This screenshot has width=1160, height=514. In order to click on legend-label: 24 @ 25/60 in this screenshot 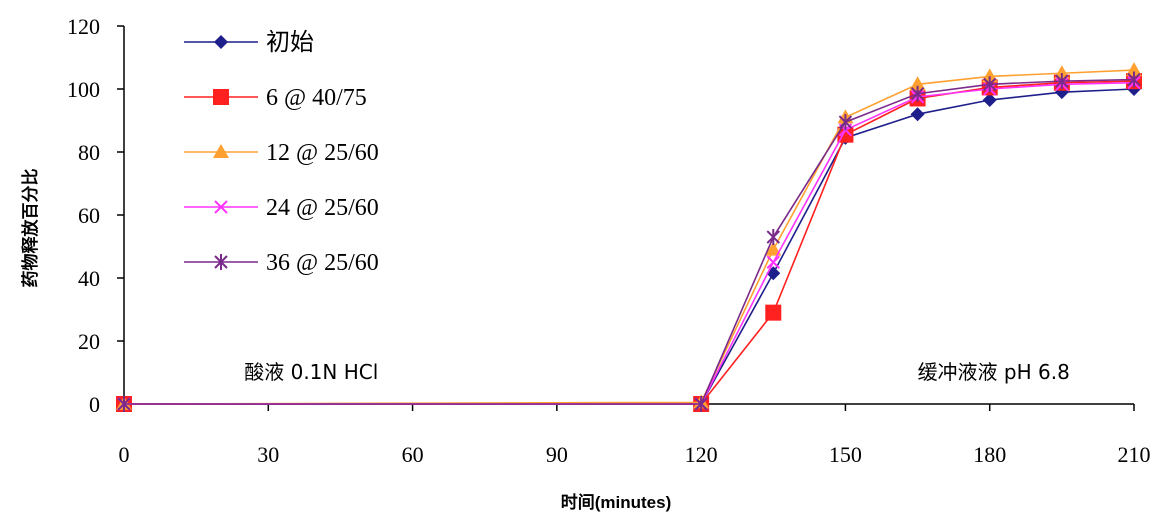, I will do `click(322, 208)`.